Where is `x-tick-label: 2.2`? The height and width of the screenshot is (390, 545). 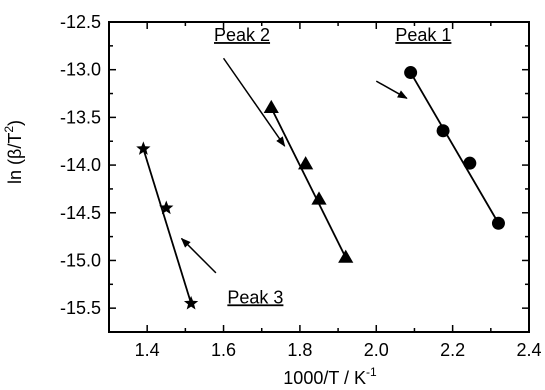 x-tick-label: 2.2 is located at coordinates (452, 350).